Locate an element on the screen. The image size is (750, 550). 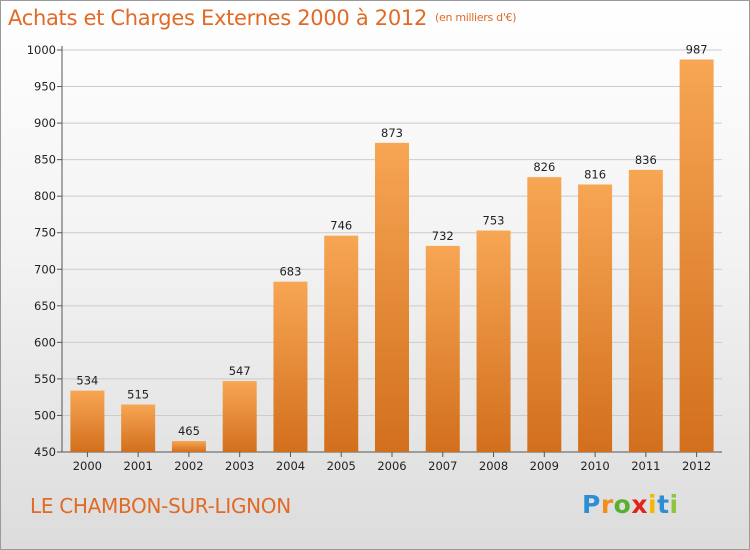
town-name: LE CHAMBON-SUR-LIGNON is located at coordinates (160, 506).